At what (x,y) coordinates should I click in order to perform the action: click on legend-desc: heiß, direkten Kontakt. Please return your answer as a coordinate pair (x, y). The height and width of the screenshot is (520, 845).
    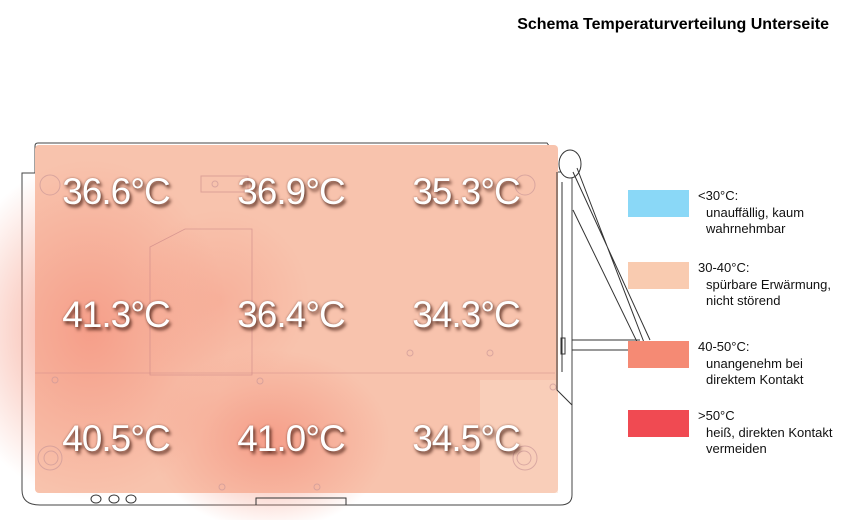
    Looking at the image, I should click on (769, 432).